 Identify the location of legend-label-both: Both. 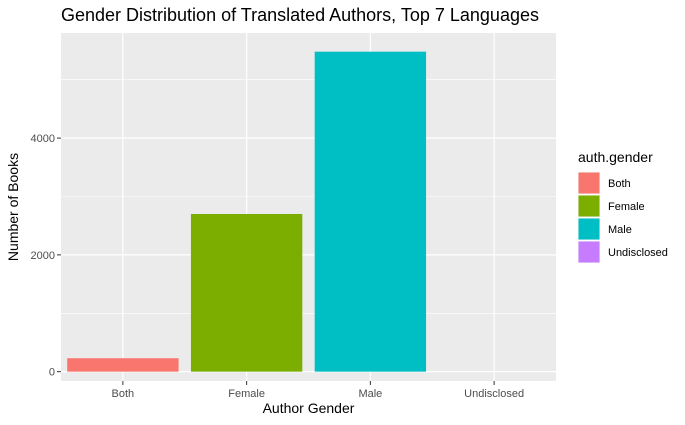
(619, 184).